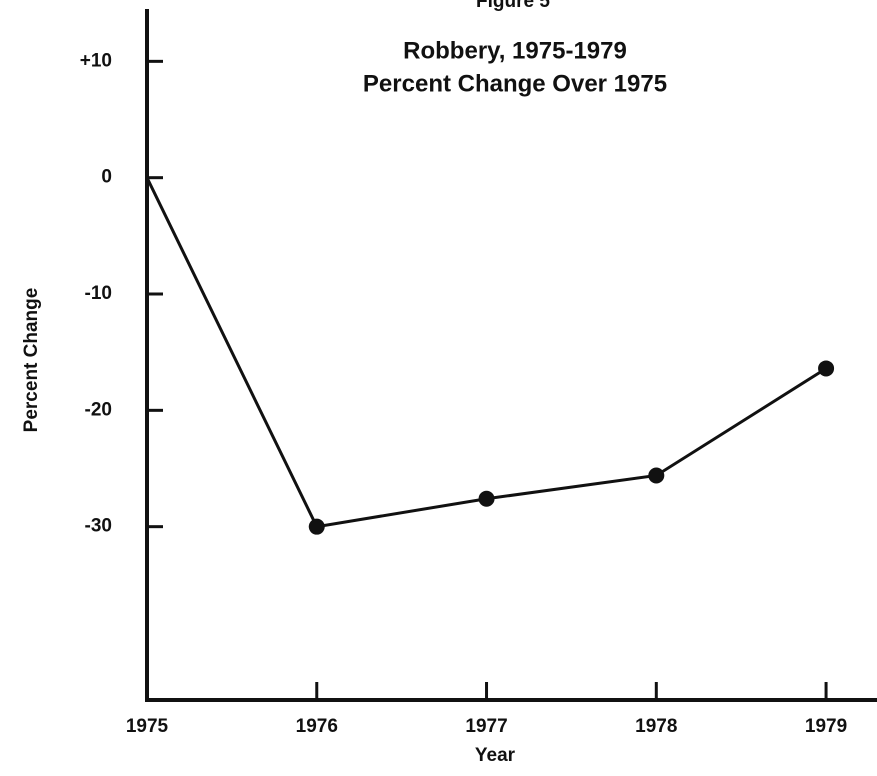 This screenshot has height=776, width=877. What do you see at coordinates (317, 726) in the screenshot?
I see `x-tick-label: 1976` at bounding box center [317, 726].